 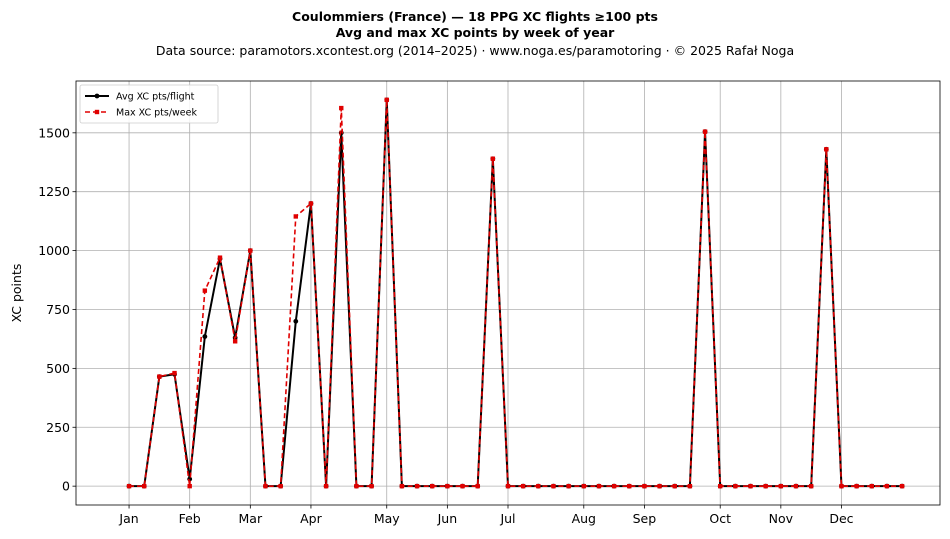 I want to click on y-tick-label: 0, so click(x=66, y=486).